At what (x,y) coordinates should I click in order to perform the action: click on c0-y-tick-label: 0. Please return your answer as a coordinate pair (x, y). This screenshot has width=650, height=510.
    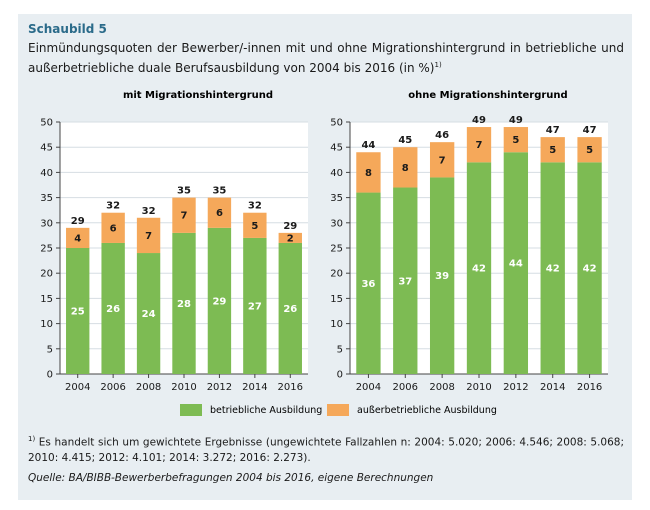
    Looking at the image, I should click on (50, 375).